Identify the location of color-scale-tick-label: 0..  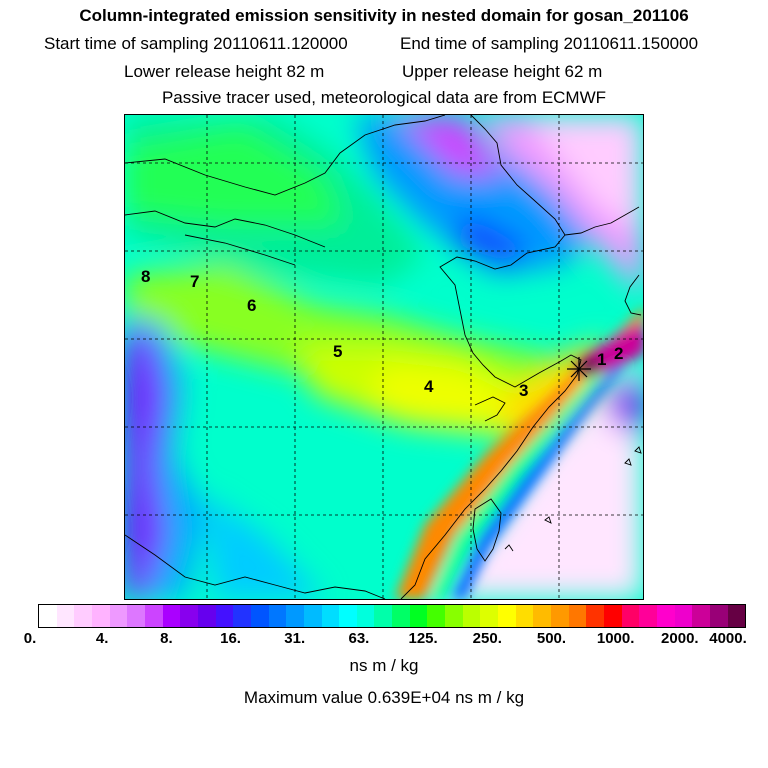
(30, 638).